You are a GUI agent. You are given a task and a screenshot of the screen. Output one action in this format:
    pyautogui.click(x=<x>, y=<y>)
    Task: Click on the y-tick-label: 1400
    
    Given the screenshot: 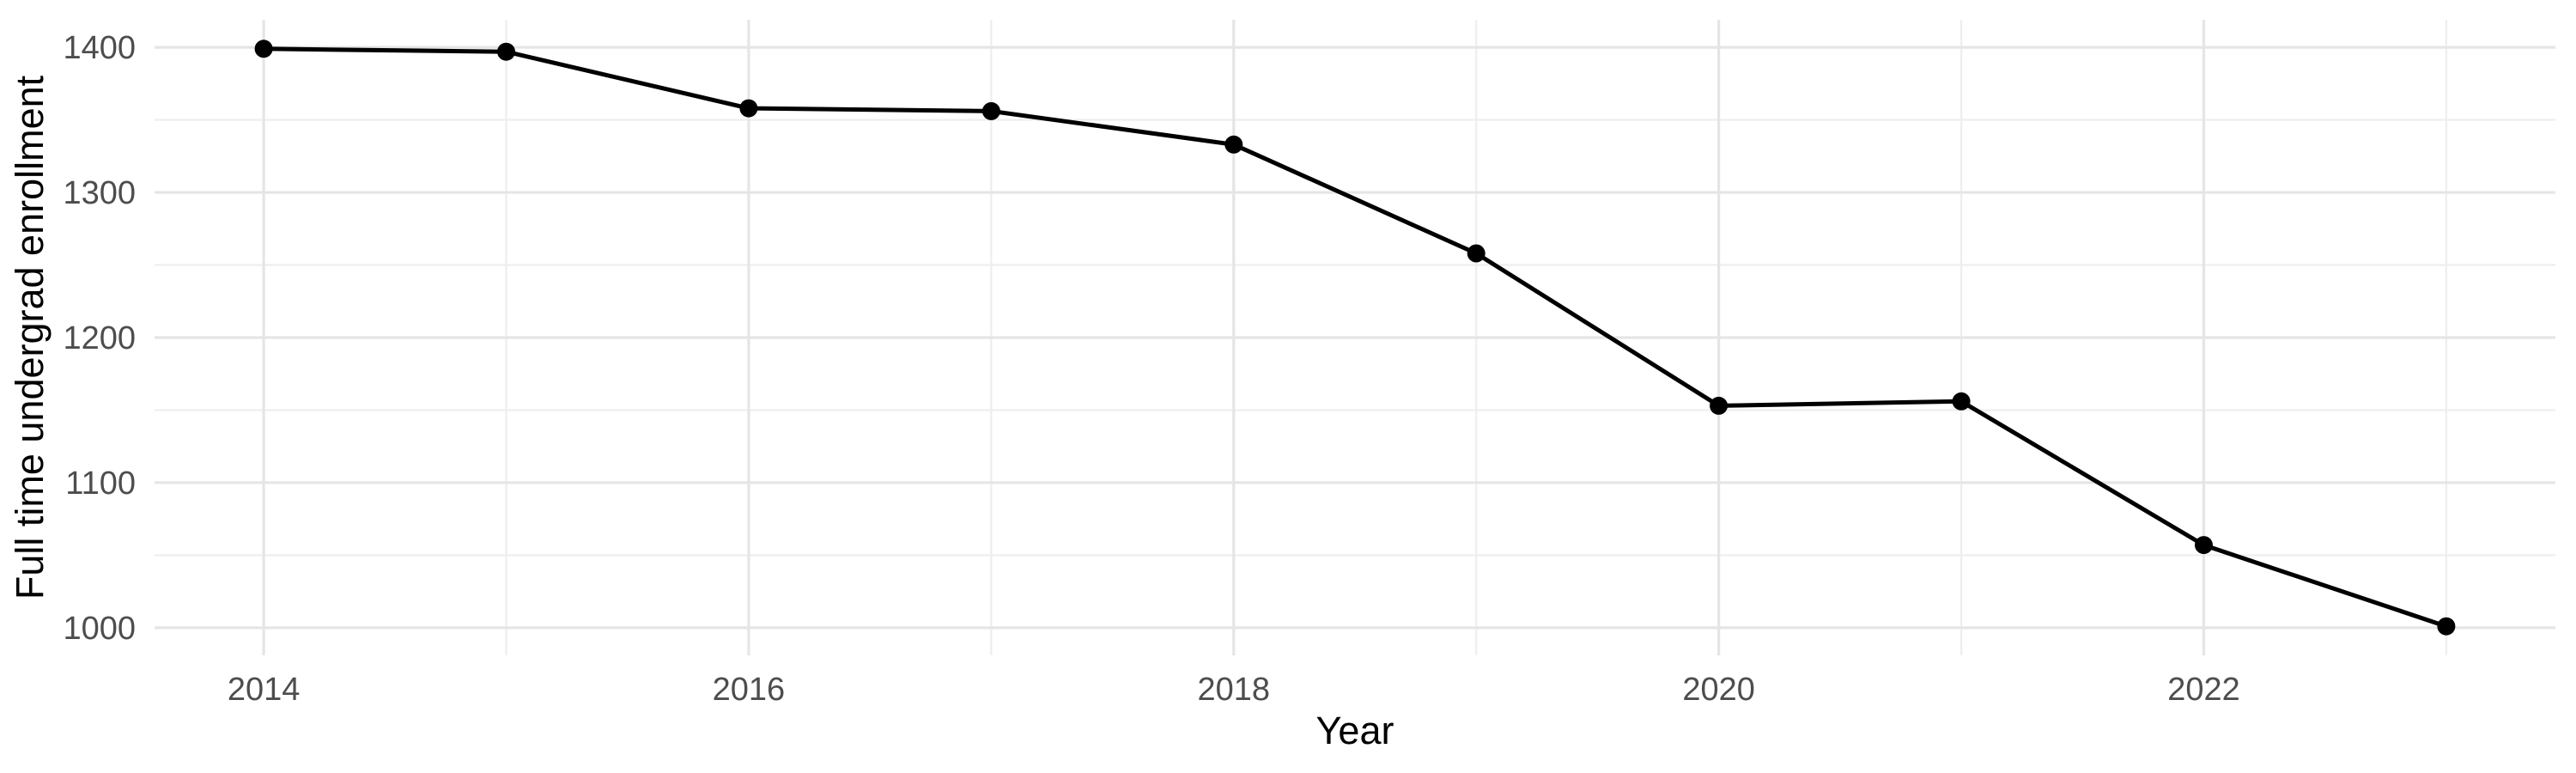 What is the action you would take?
    pyautogui.click(x=99, y=48)
    